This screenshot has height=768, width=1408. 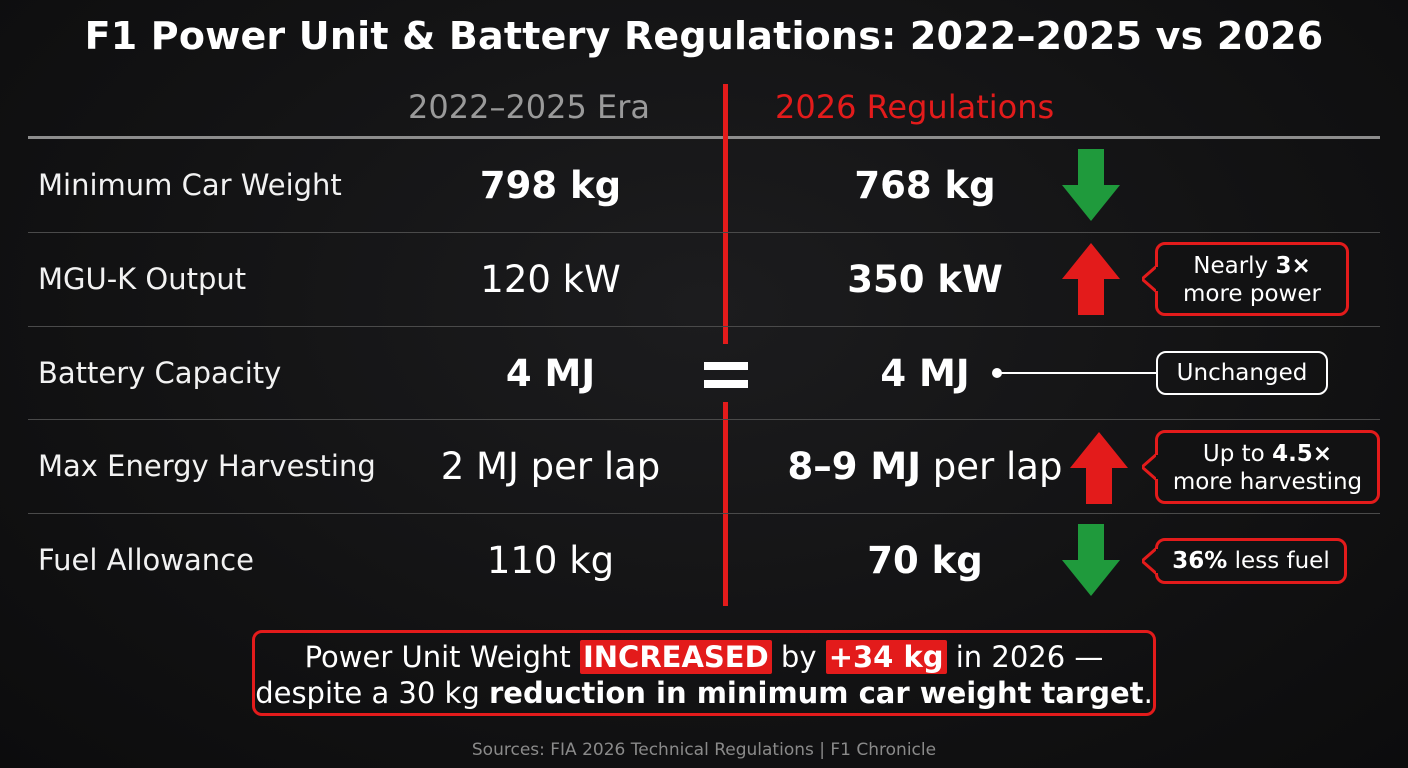 I want to click on highlight-increased: INCREASED, so click(x=675, y=657).